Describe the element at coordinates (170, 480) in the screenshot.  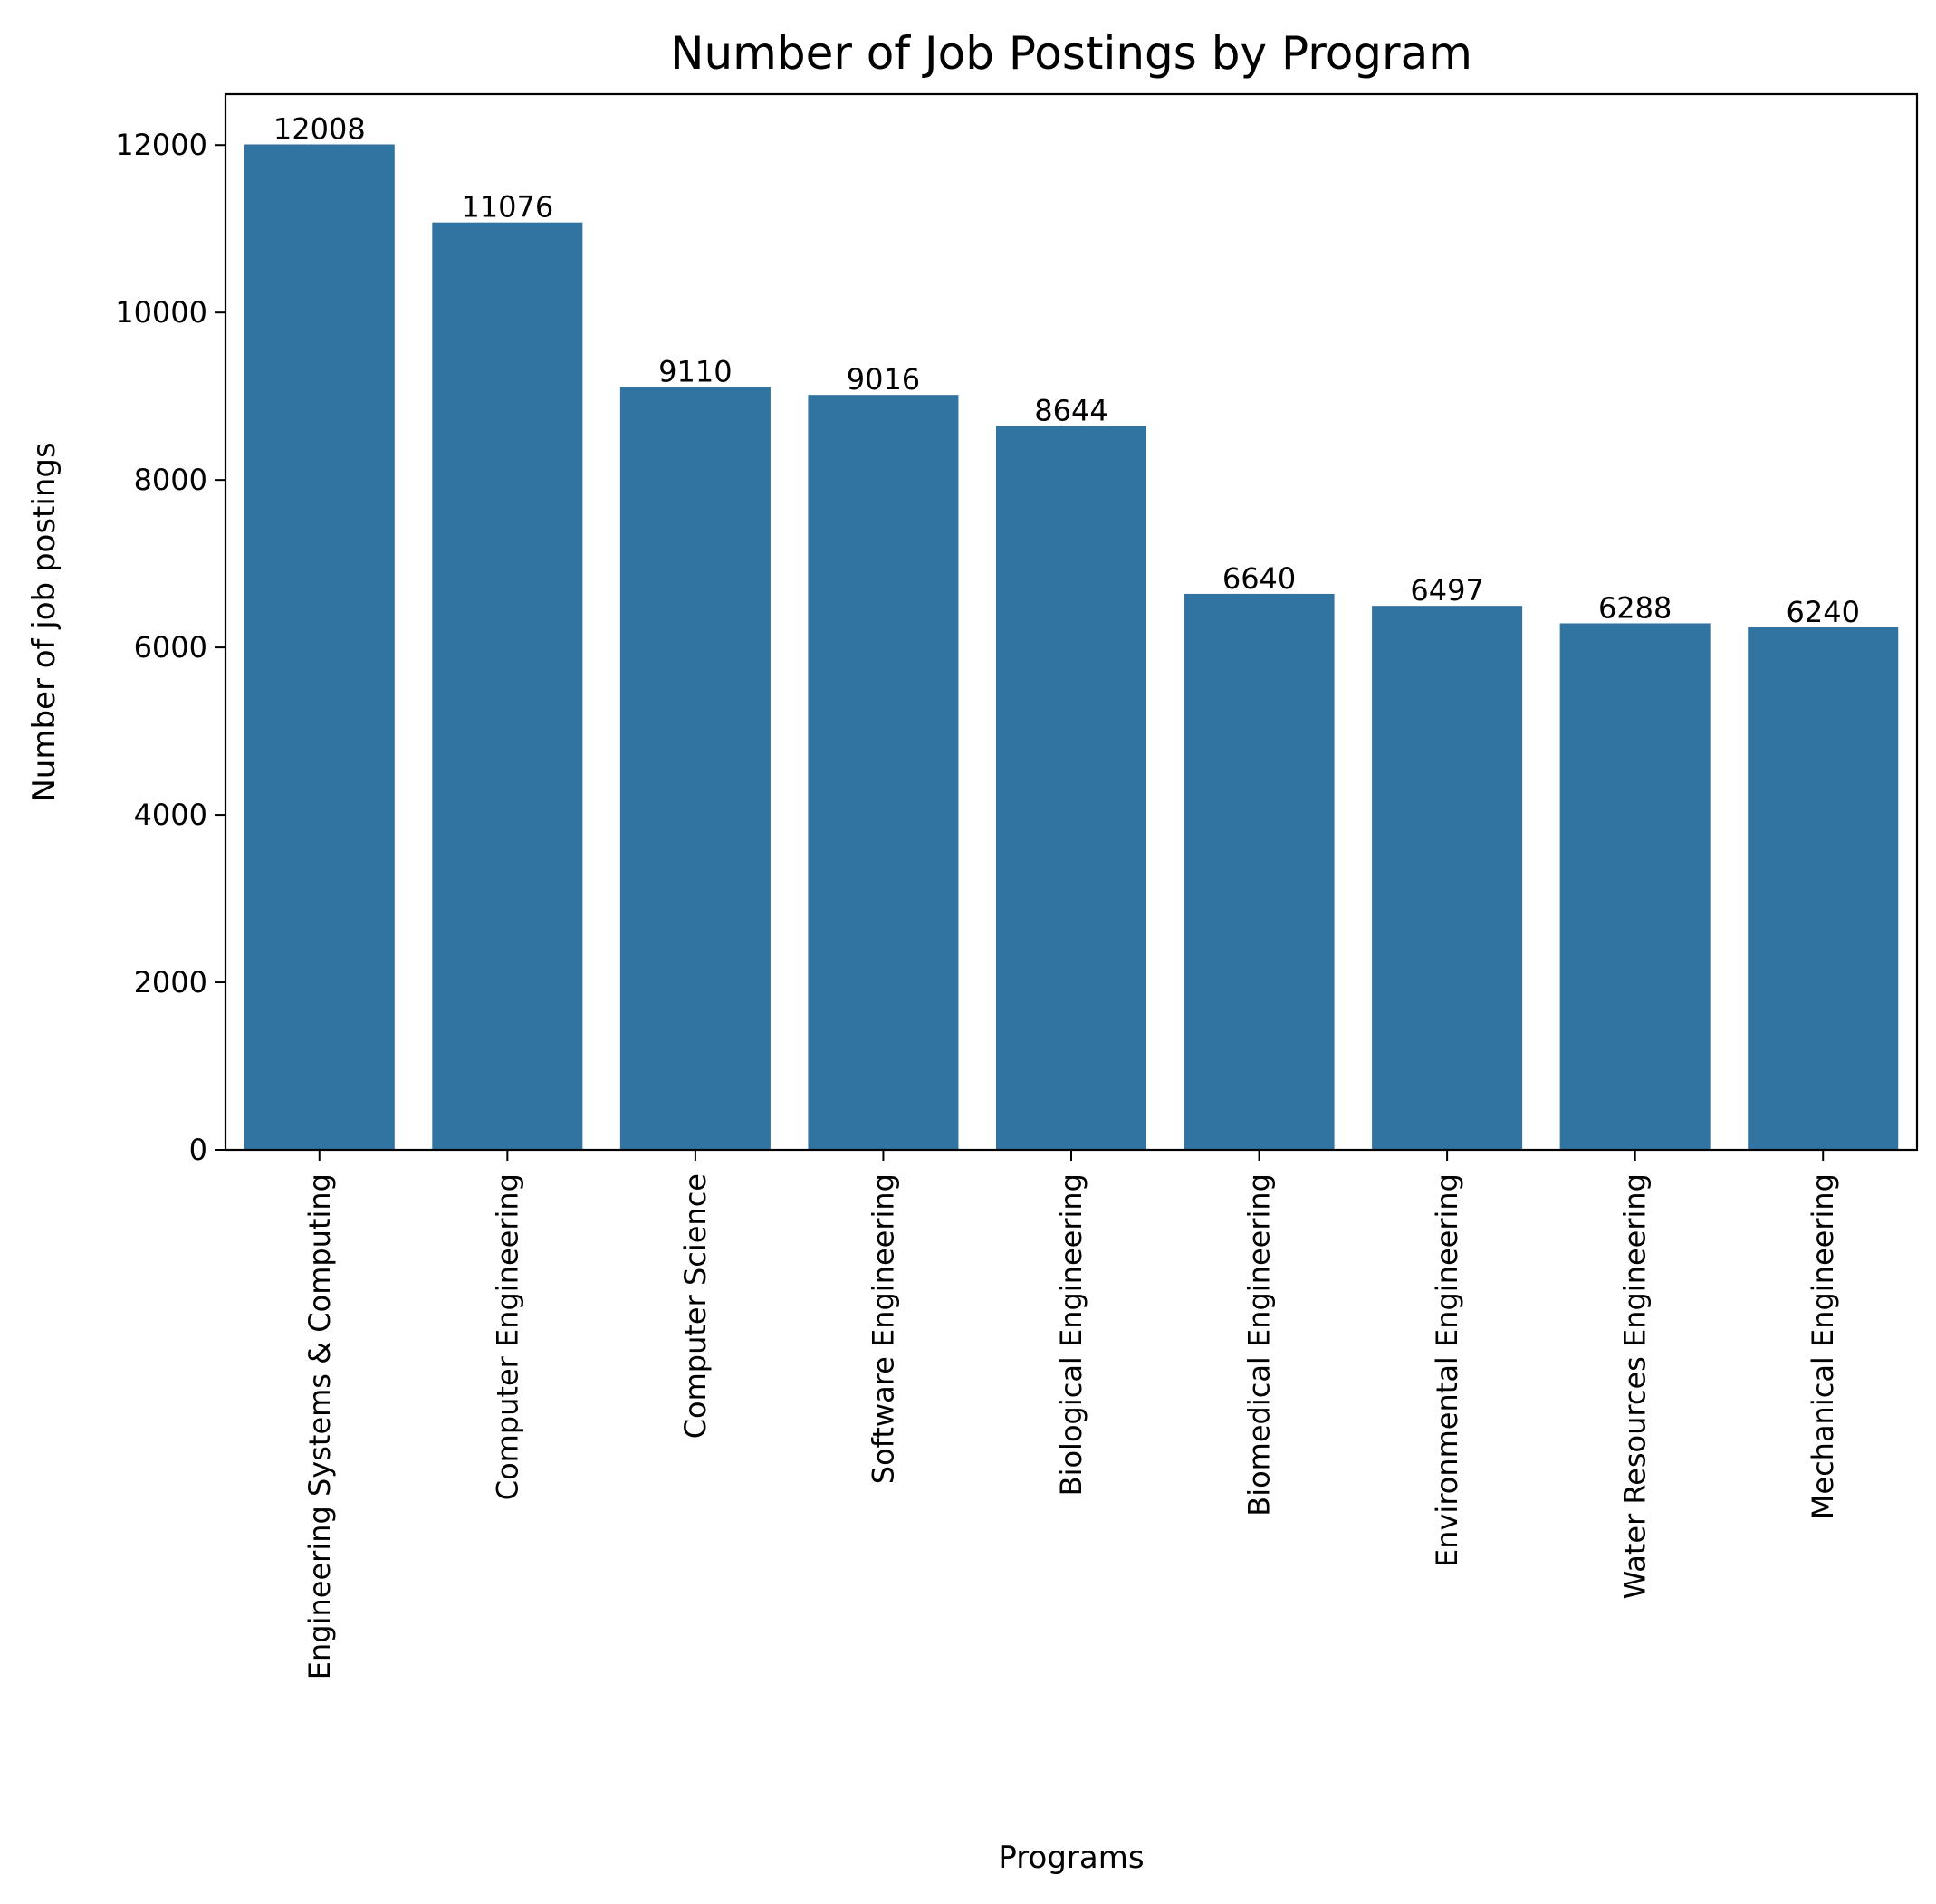
I see `y-tick-label: 8000` at that location.